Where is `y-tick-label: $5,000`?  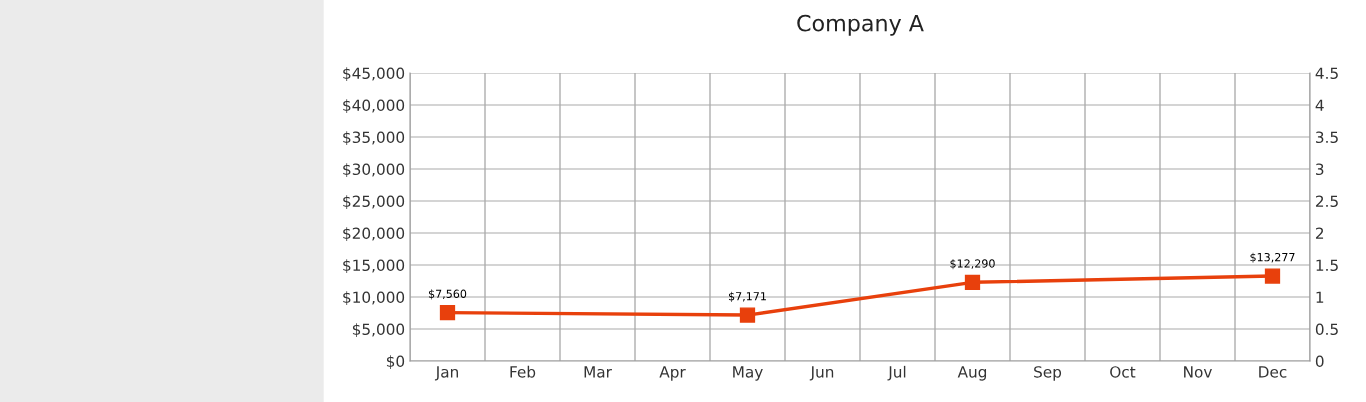
y-tick-label: $5,000 is located at coordinates (378, 330).